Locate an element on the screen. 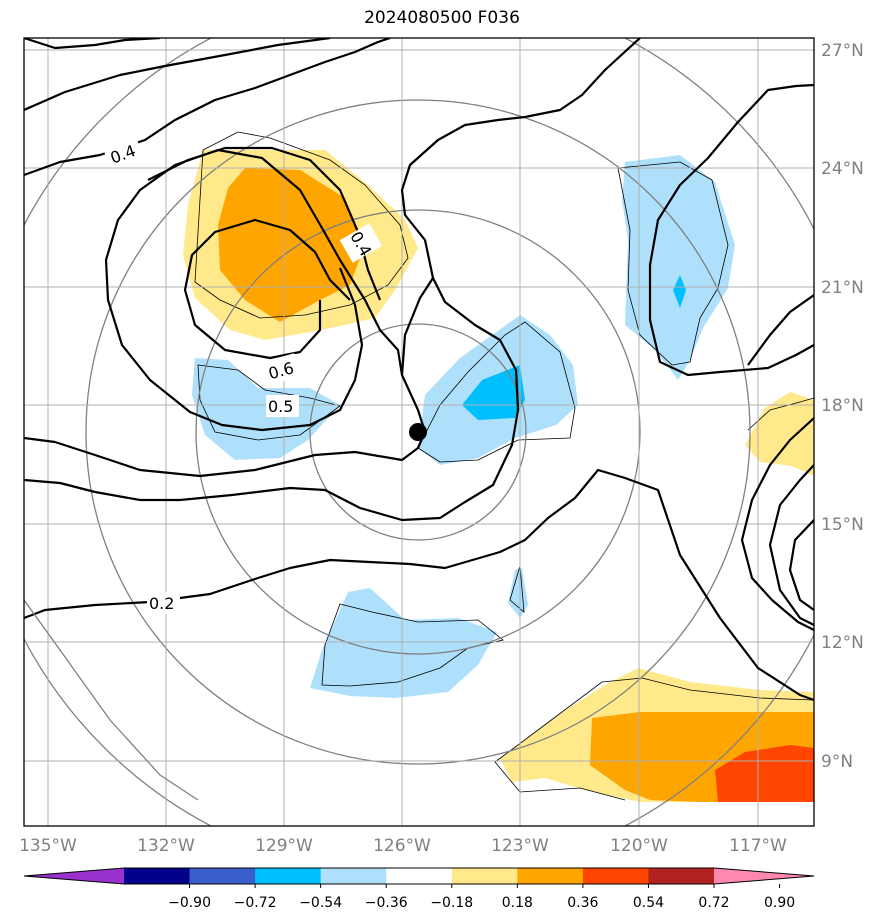  colorbar-tick-label: 0.18 is located at coordinates (517, 903).